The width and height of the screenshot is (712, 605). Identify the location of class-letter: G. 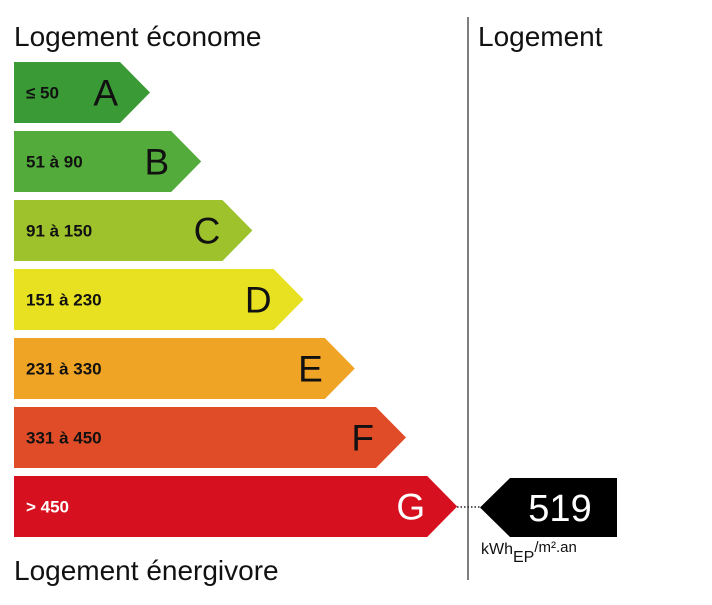
(410, 507).